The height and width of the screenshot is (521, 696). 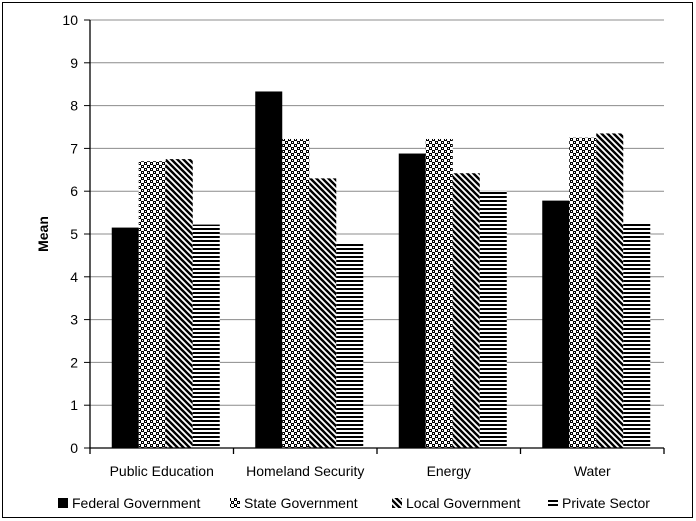 I want to click on y-tick-label: 2, so click(x=74, y=362).